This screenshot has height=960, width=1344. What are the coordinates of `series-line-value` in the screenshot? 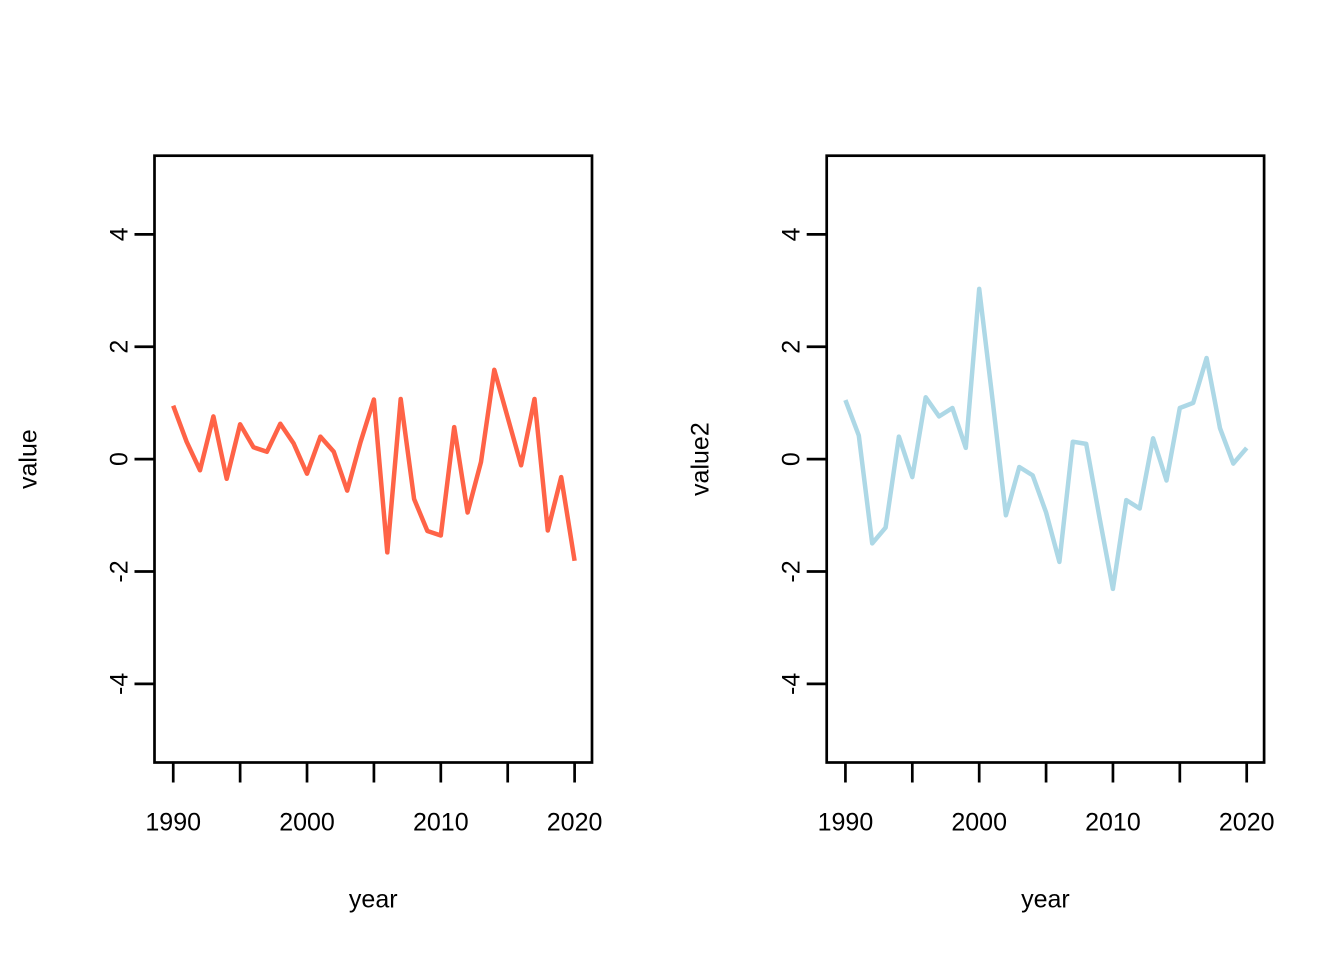 It's located at (374, 464).